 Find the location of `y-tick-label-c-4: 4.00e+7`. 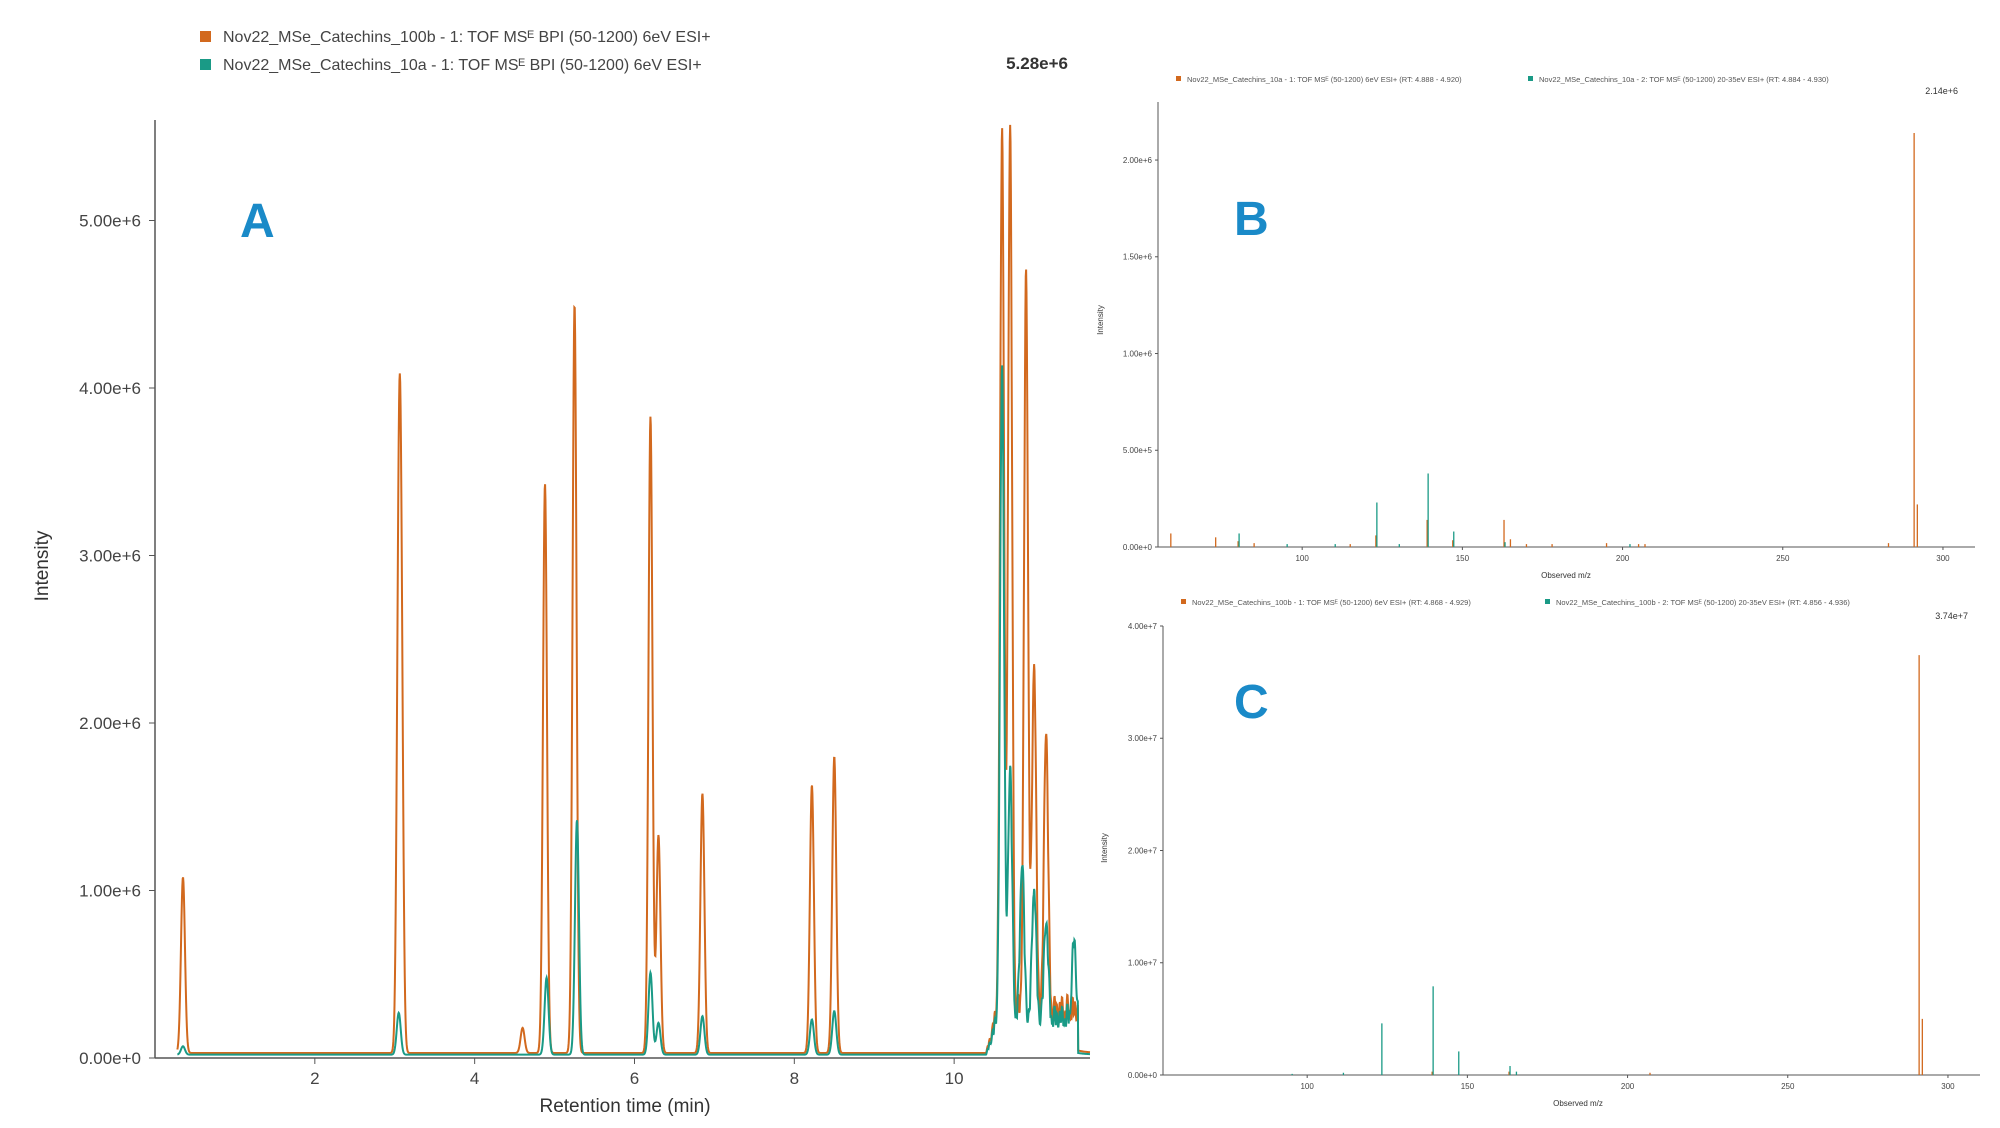

y-tick-label-c-4: 4.00e+7 is located at coordinates (1143, 626).